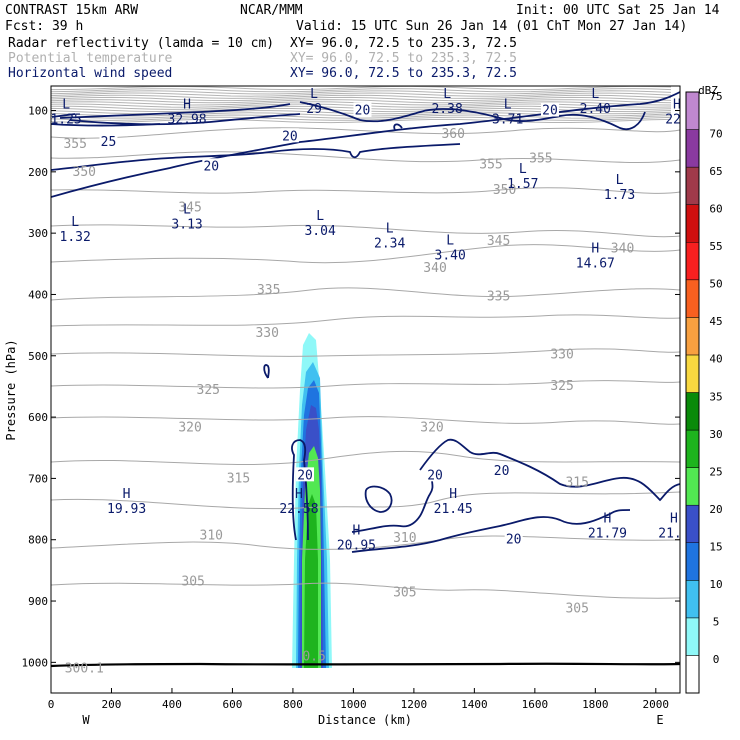 This screenshot has width=740, height=740. I want to click on colorbar-label: 60, so click(715, 208).